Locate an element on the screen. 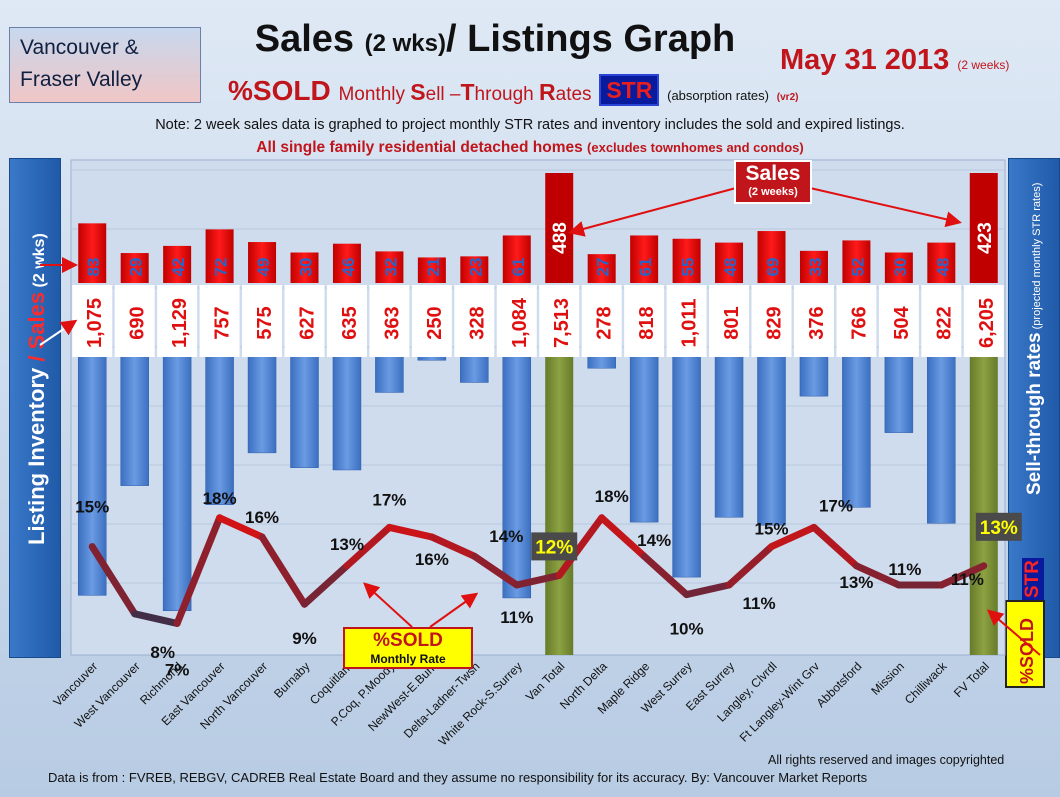 This screenshot has height=797, width=1060. inventory-value-label: 6,205 is located at coordinates (987, 323).